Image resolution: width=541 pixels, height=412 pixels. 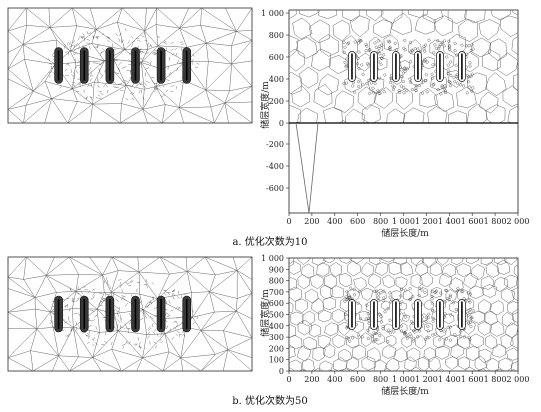 What do you see at coordinates (269, 400) in the screenshot?
I see `panel-b-caption: b. 优化次数为50` at bounding box center [269, 400].